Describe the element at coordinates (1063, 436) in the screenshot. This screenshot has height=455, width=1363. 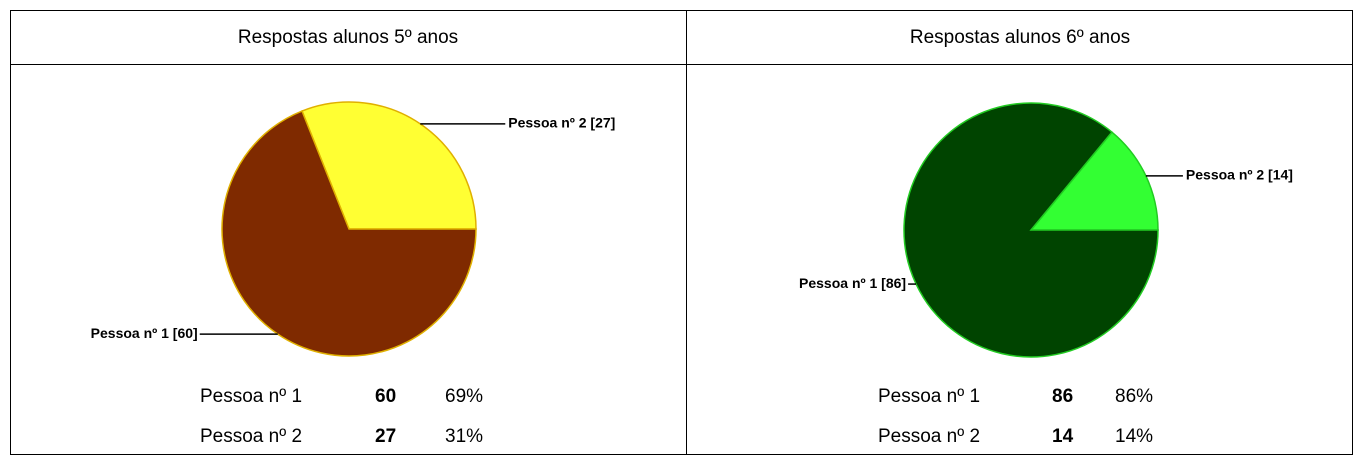
I see `stat-value: 14` at that location.